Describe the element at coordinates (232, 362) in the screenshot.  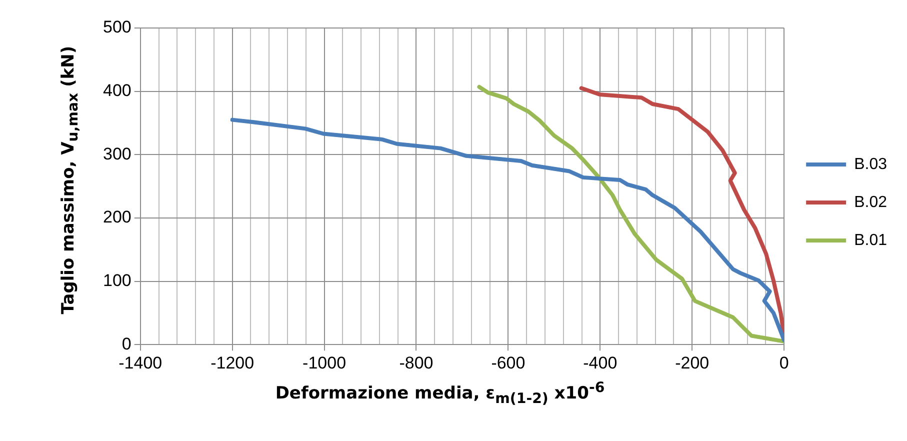
I see `x-tick-label: -1200` at that location.